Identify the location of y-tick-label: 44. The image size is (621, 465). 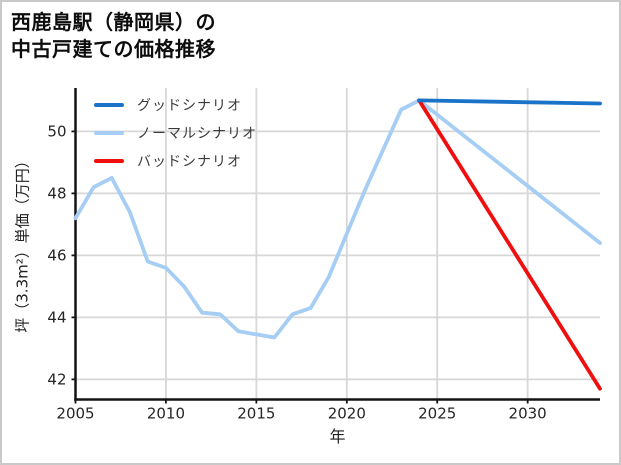
(56, 317).